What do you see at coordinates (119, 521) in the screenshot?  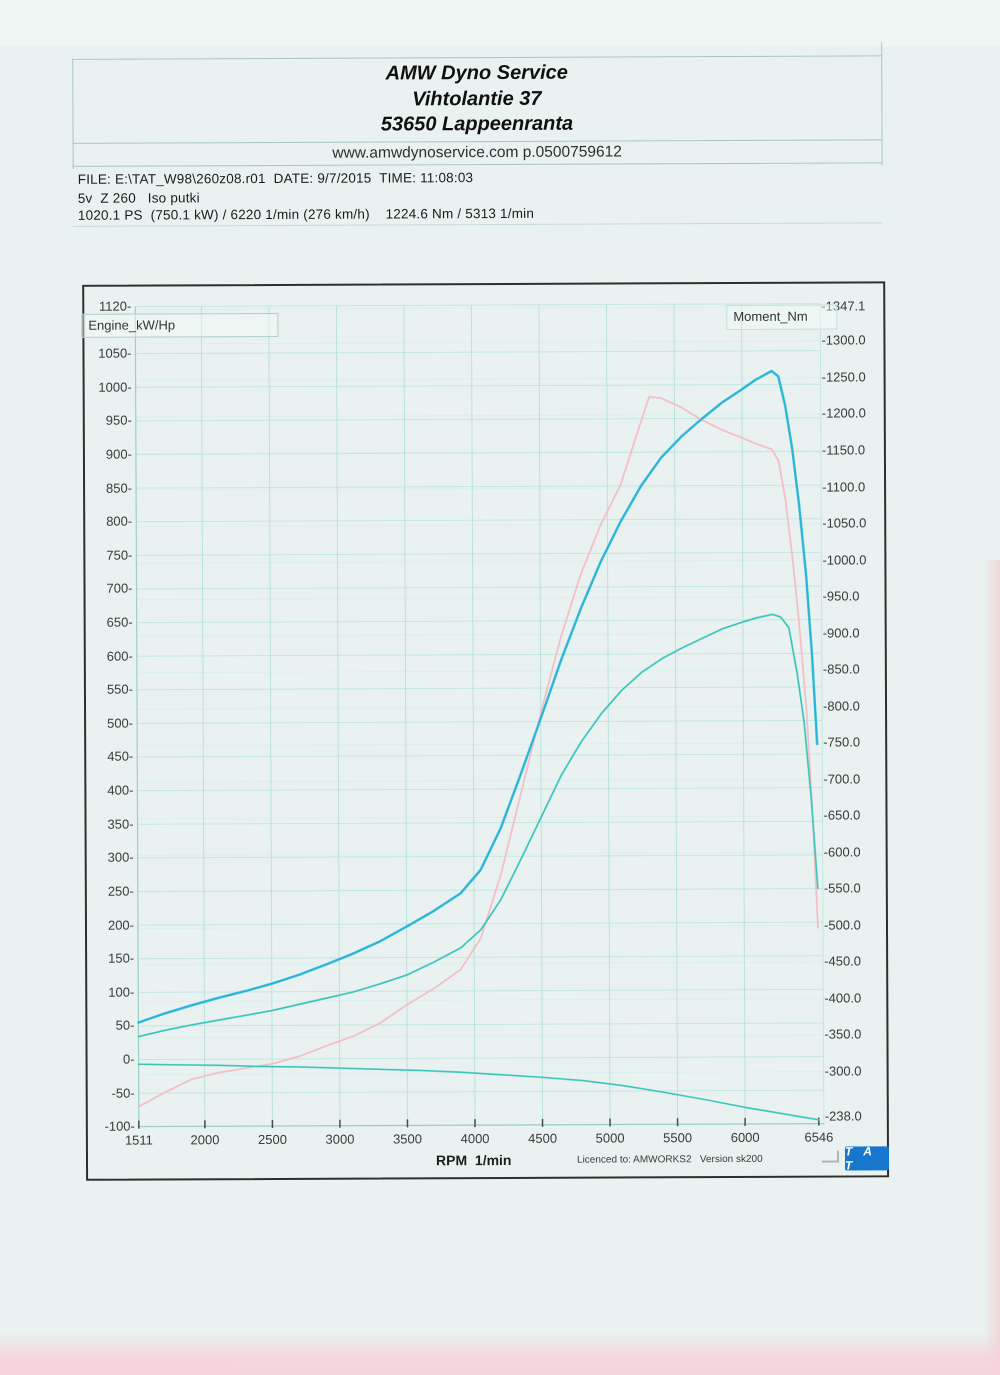 I see `left-axis-tick: 800-` at bounding box center [119, 521].